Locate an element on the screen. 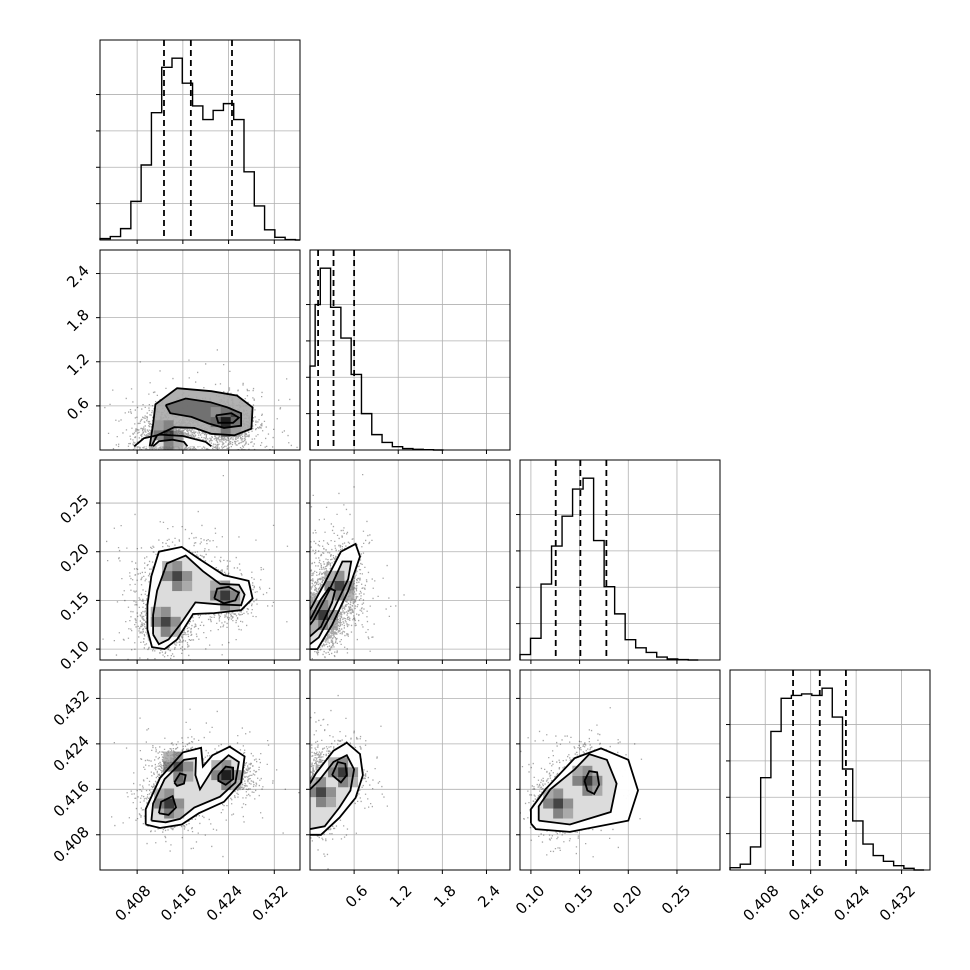 The image size is (970, 970). x-tick-label: 0.432 is located at coordinates (897, 903).